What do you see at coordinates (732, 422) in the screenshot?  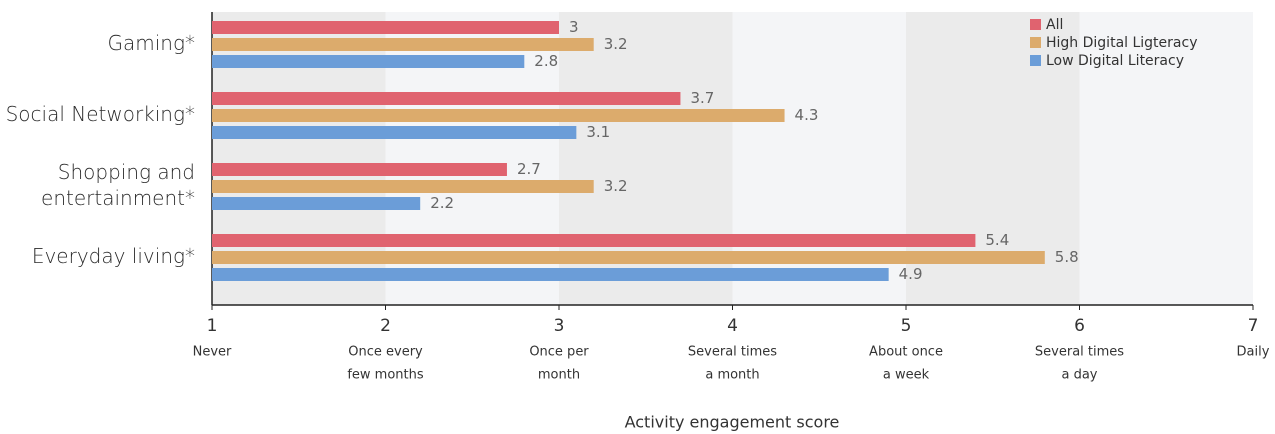 I see `x-axis-title: Activity engagement score` at bounding box center [732, 422].